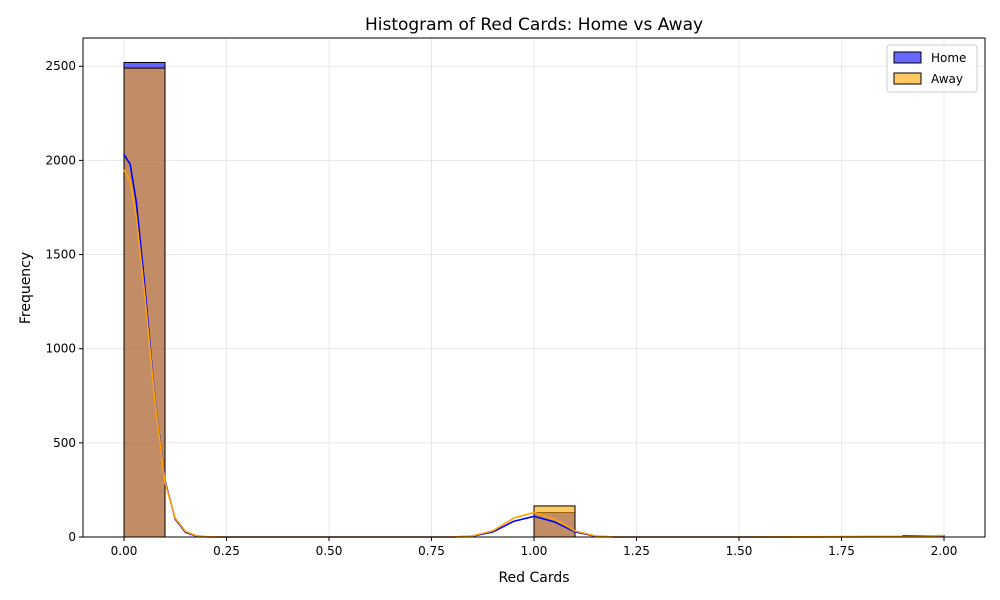  Describe the element at coordinates (907, 57) in the screenshot. I see `legend-swatch-home` at that location.